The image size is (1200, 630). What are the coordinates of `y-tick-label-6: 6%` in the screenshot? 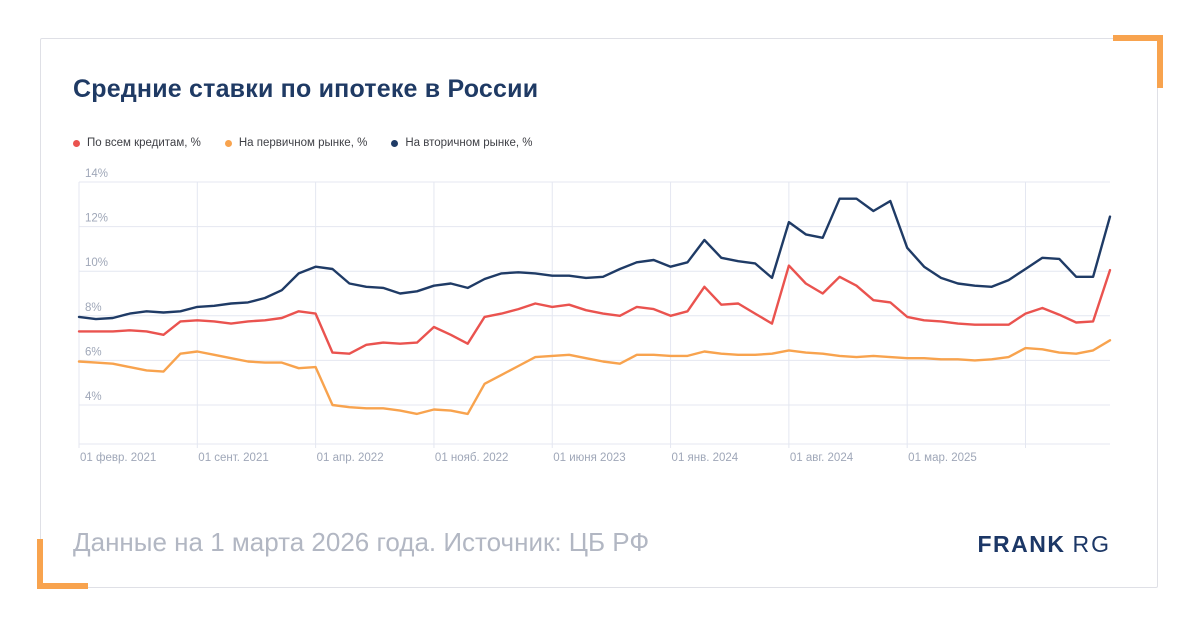 It's located at (93, 352).